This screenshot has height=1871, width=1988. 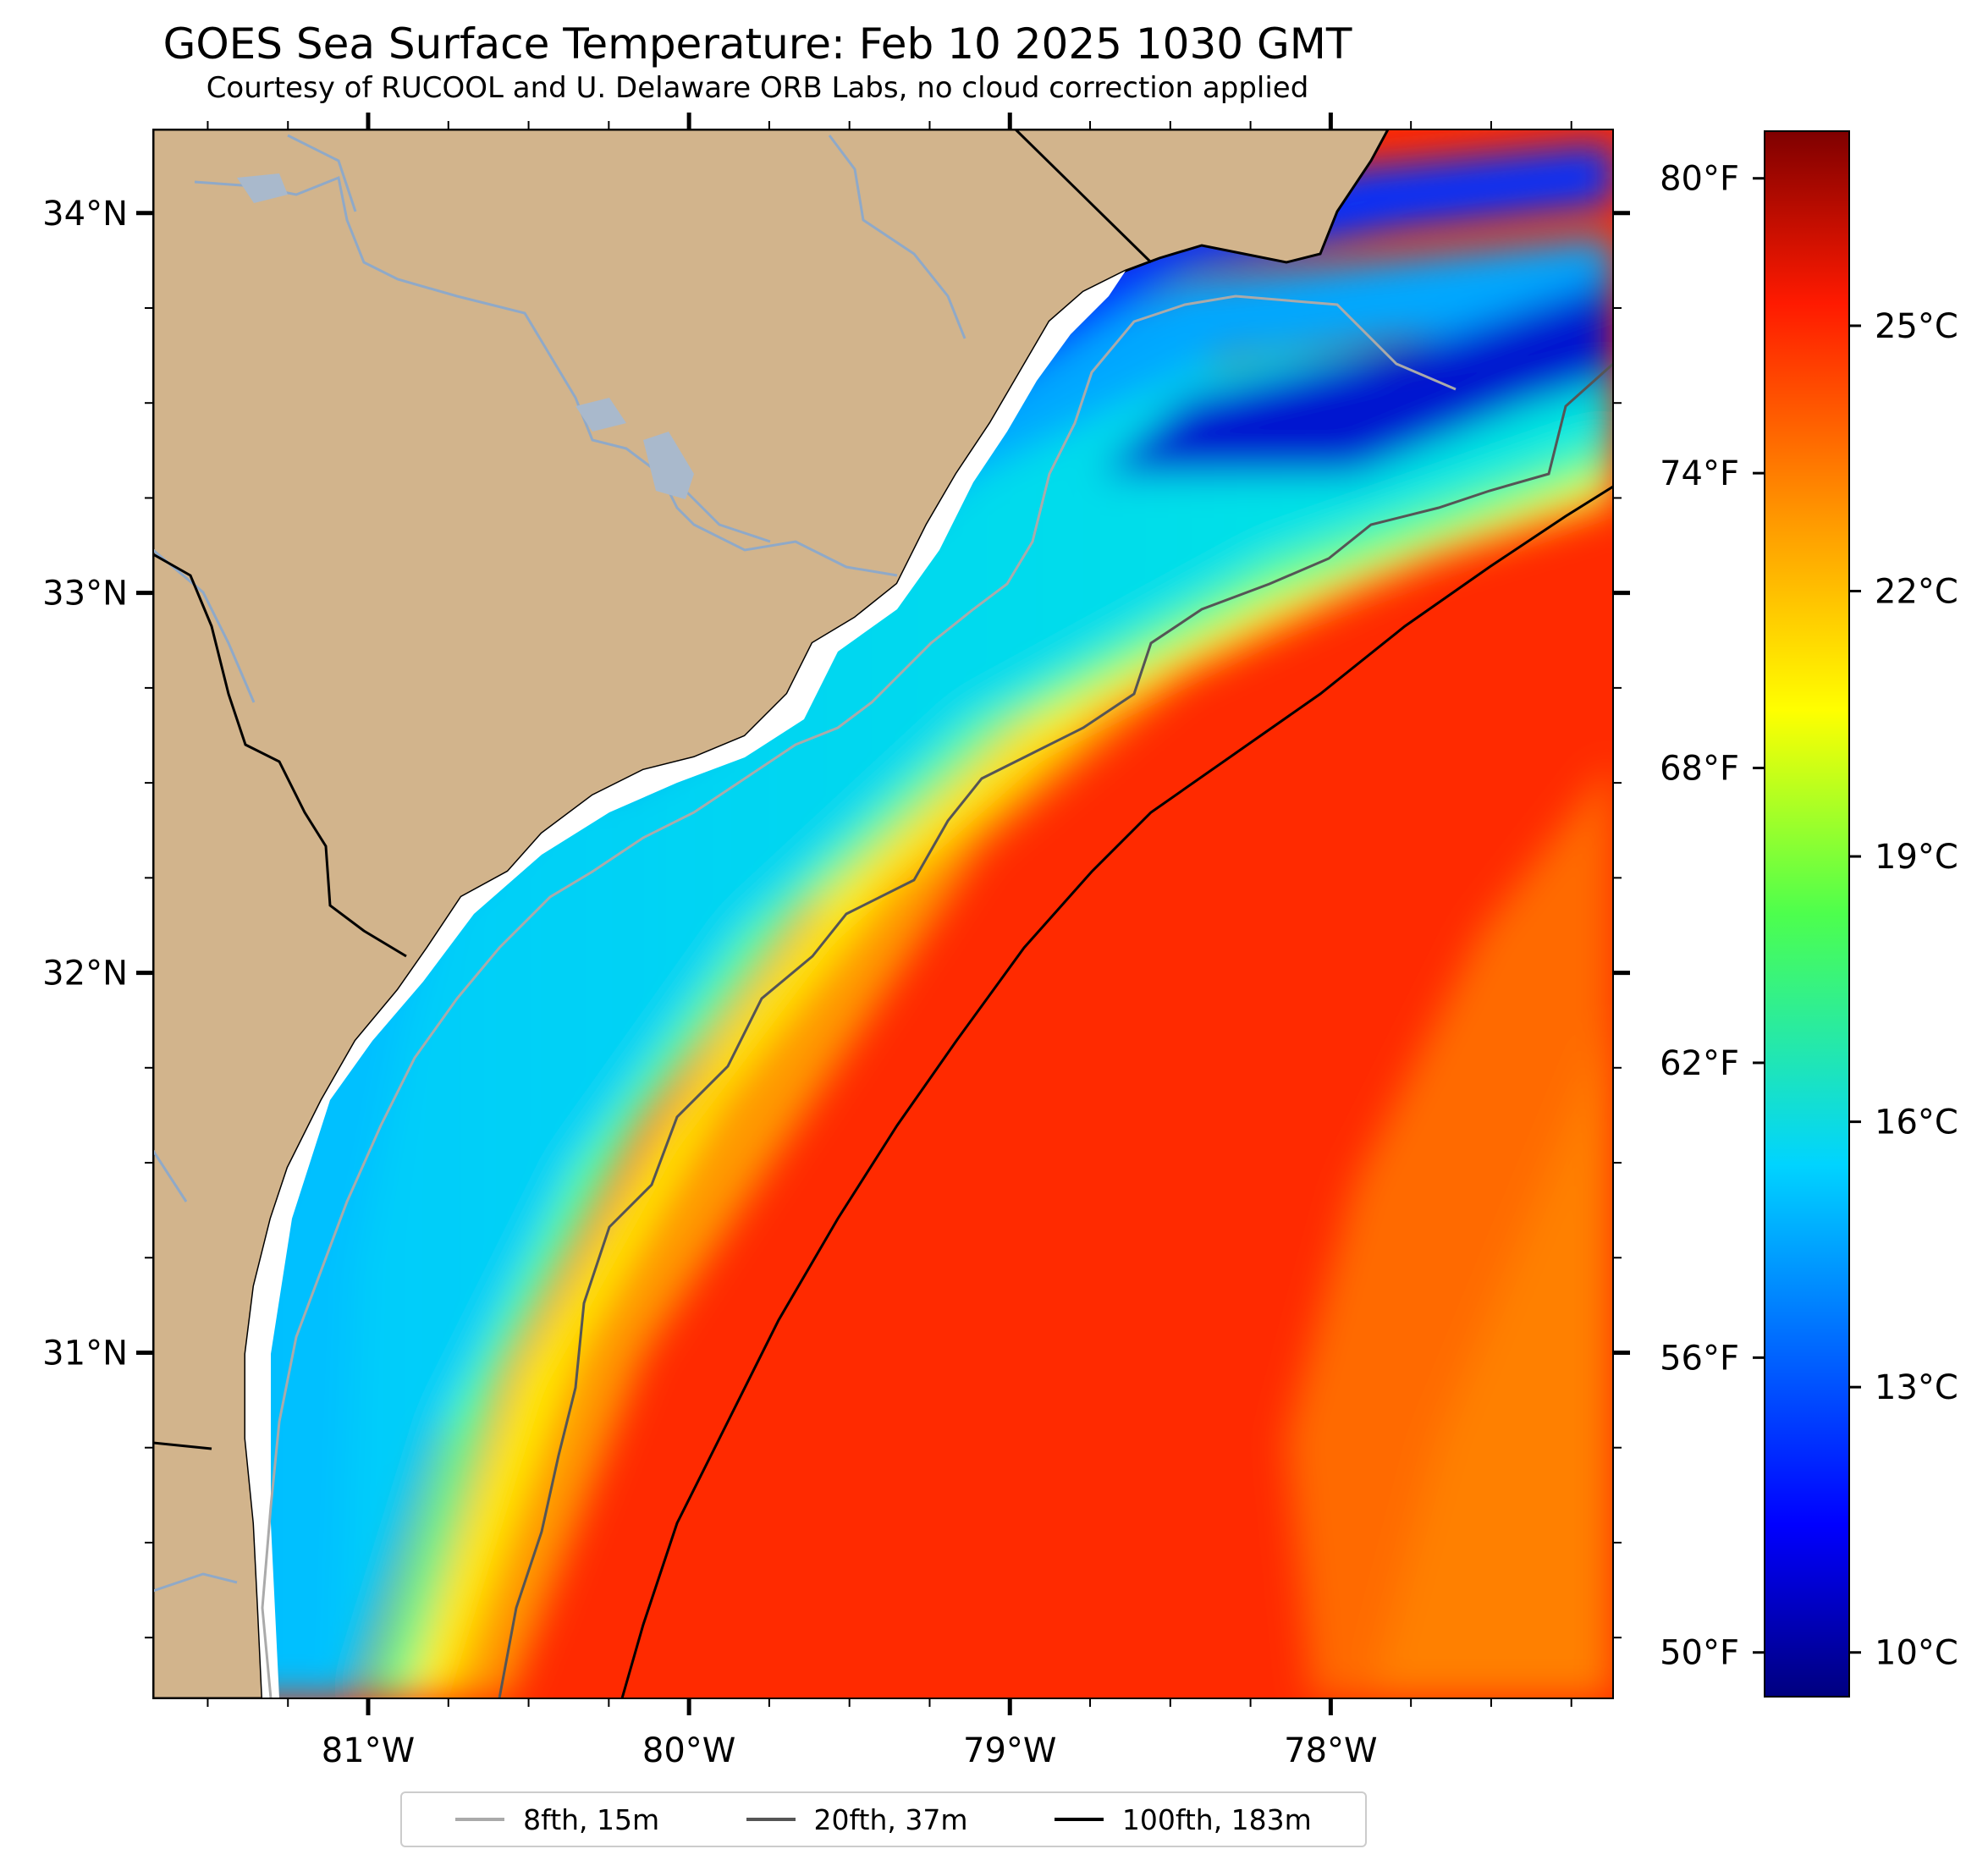 I want to click on legend-item-8fth: 8fth, 15m, so click(x=557, y=1820).